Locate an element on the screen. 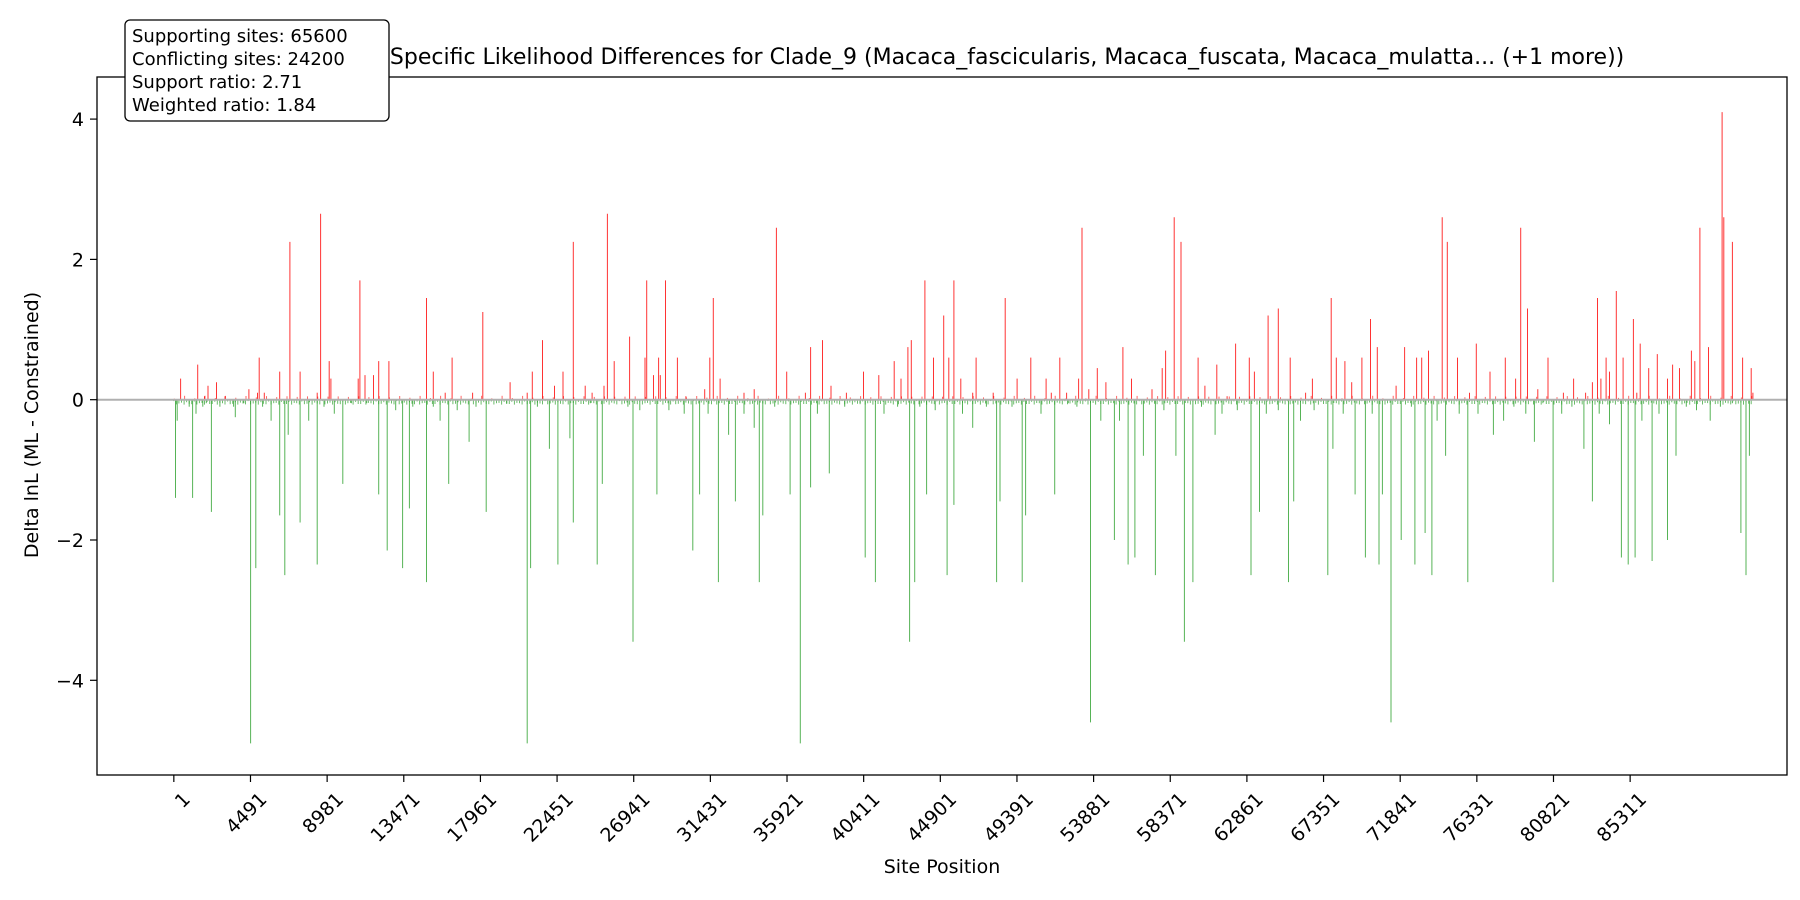 This screenshot has width=1800, height=900. y-tick-label: 0 is located at coordinates (78, 401).